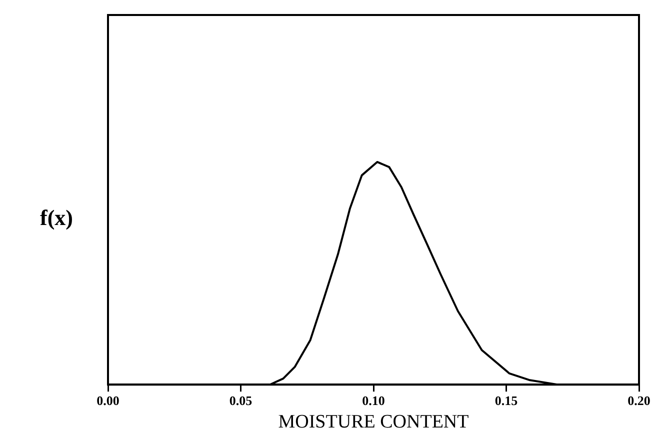 This screenshot has width=661, height=438. Describe the element at coordinates (639, 400) in the screenshot. I see `x-tick-label: 0.20` at that location.